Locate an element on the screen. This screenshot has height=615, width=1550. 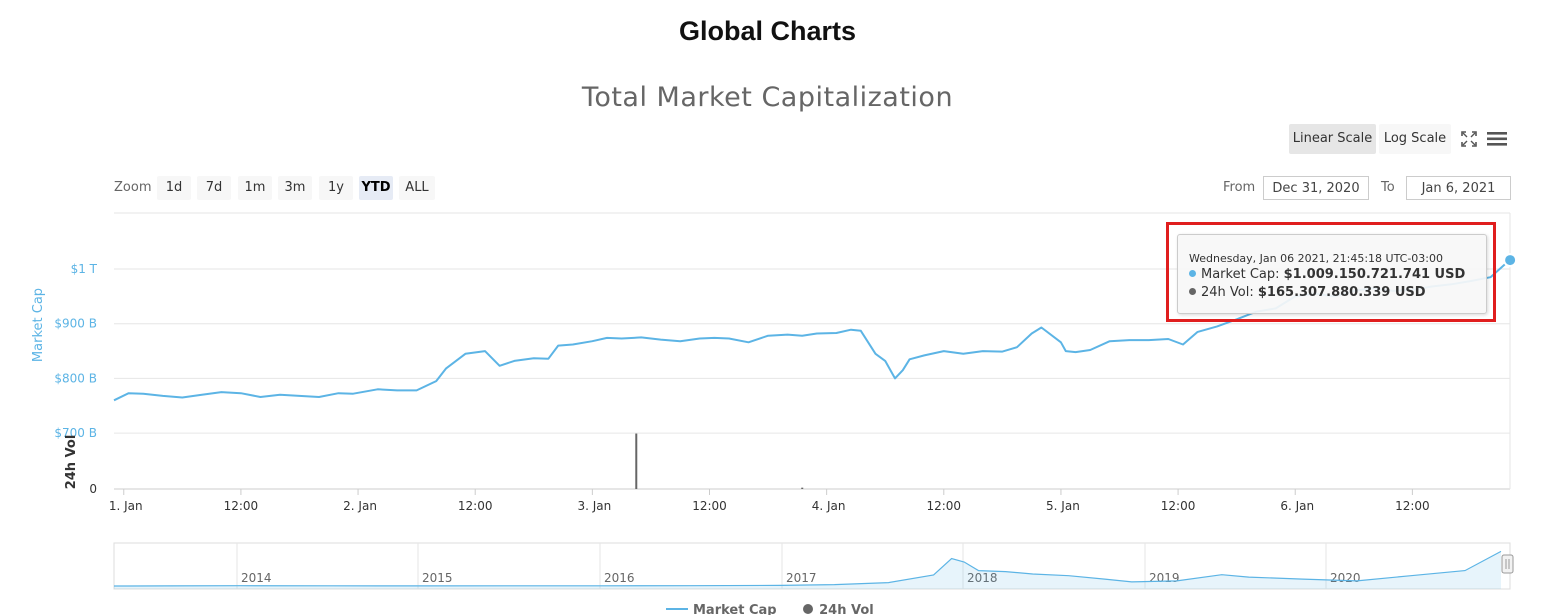
chart-legend: Market Cap 24h Vol is located at coordinates (781, 609).